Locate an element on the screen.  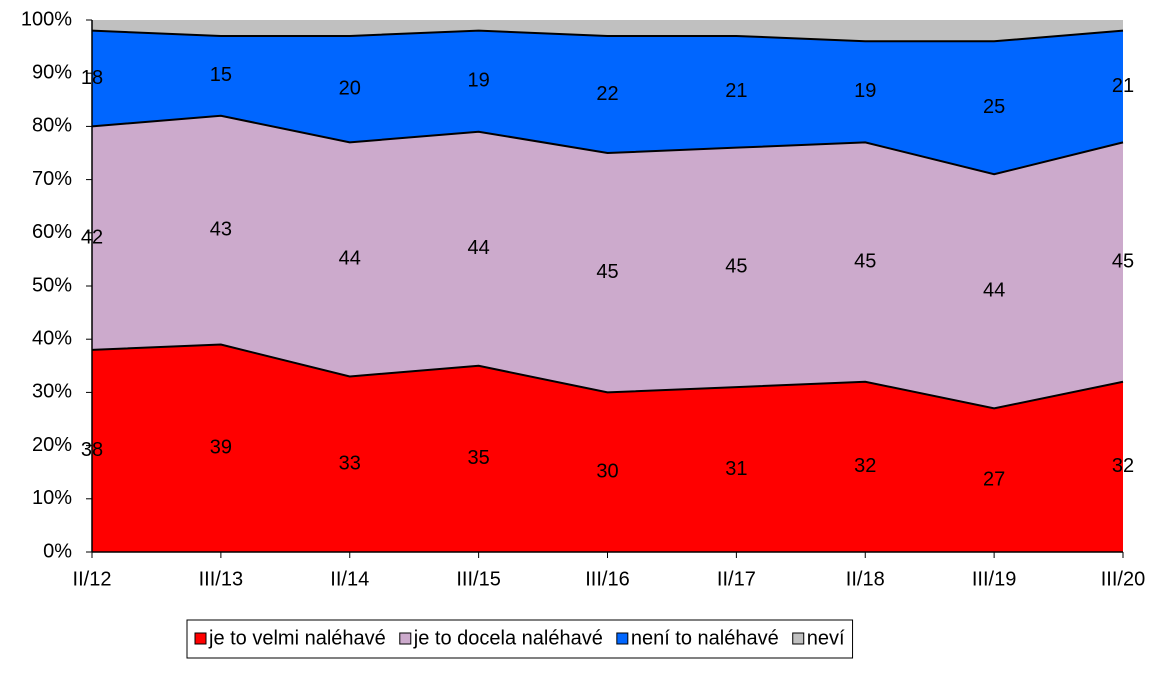
y-tick-label: 60% is located at coordinates (52, 232).